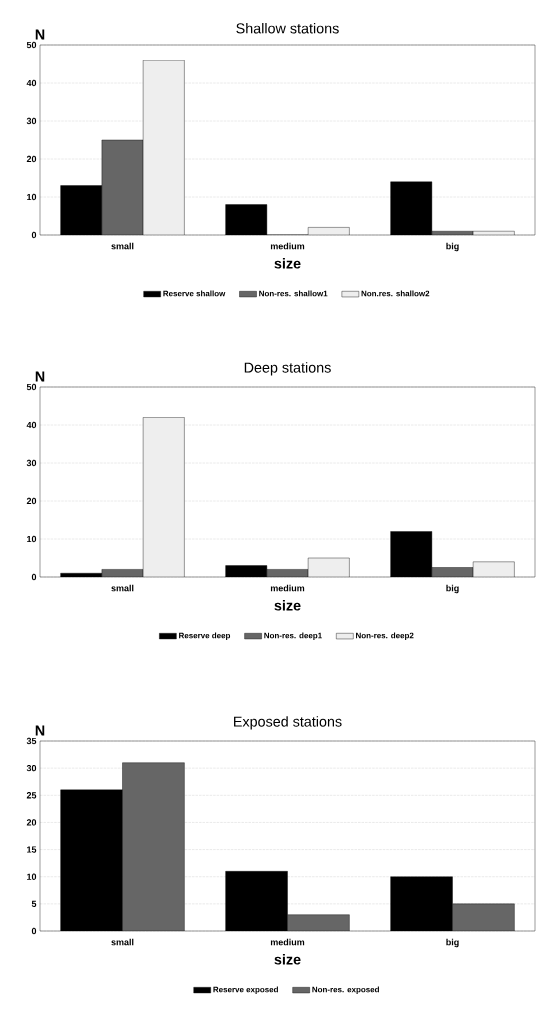 This screenshot has height=1025, width=544. Describe the element at coordinates (34, 903) in the screenshot. I see `y-tick-label: 5` at that location.